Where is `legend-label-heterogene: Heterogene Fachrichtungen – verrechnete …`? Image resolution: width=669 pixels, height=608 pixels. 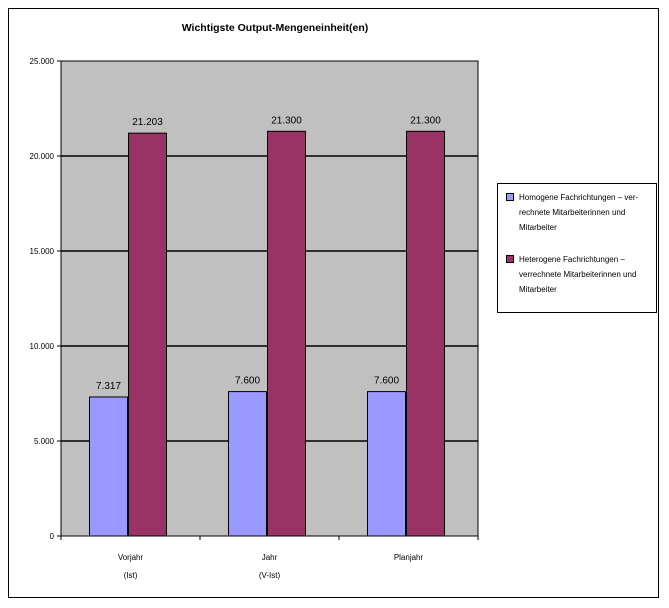 legend-label-heterogene: Heterogene Fachrichtungen – verrechnete … is located at coordinates (578, 274).